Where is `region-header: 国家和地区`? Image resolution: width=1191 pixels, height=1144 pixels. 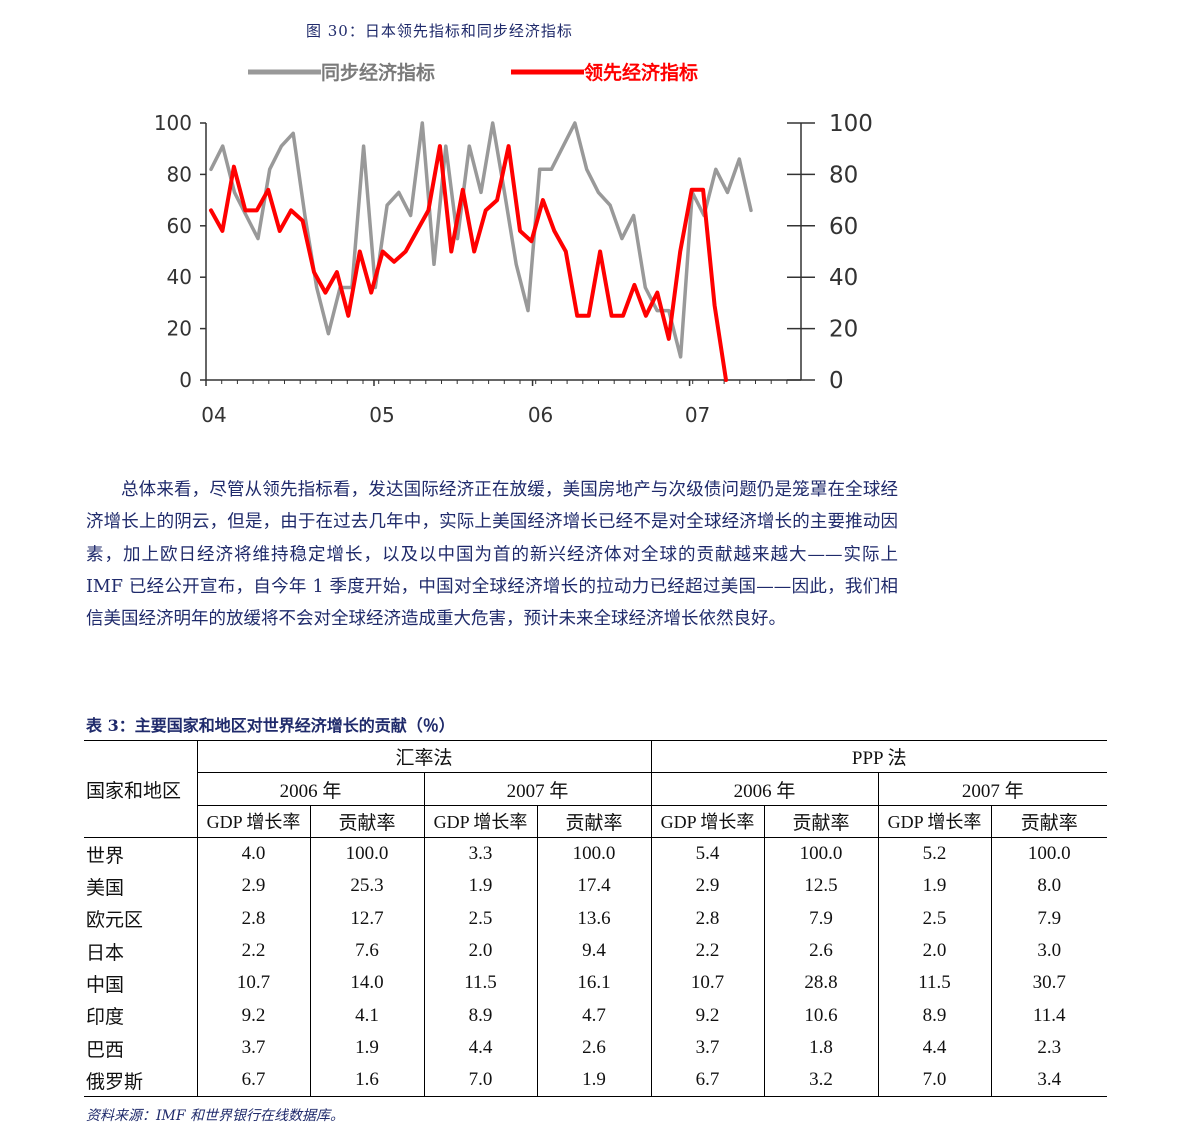 region-header: 国家和地区 is located at coordinates (140, 788).